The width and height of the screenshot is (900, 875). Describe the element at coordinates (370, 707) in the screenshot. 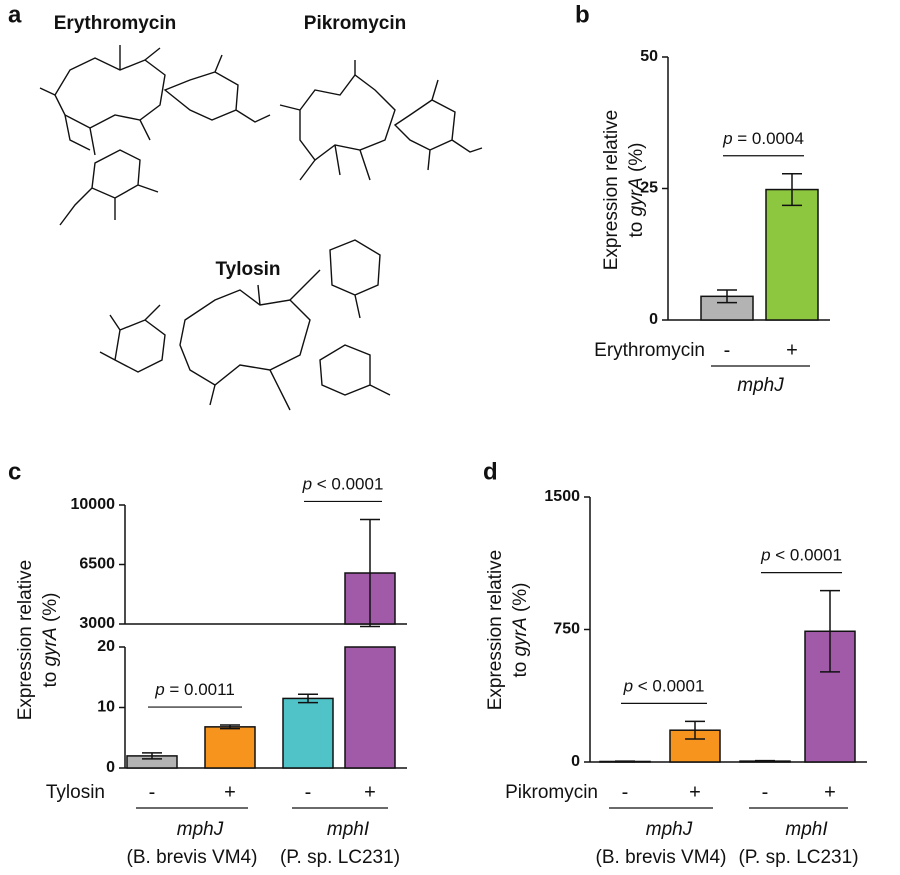

I see `bar-lower` at that location.